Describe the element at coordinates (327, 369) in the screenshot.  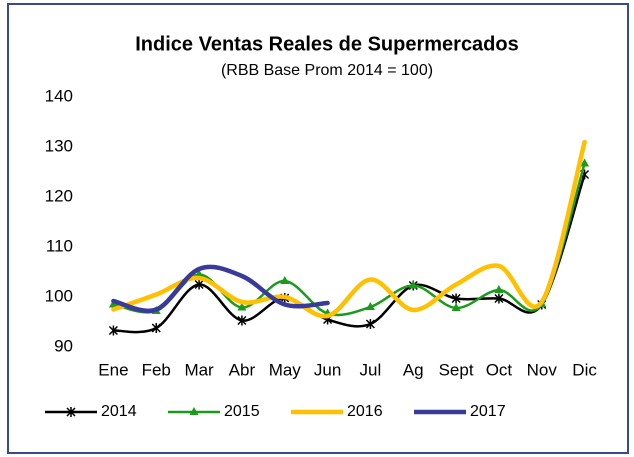
I see `x-tick-label: Jun` at that location.